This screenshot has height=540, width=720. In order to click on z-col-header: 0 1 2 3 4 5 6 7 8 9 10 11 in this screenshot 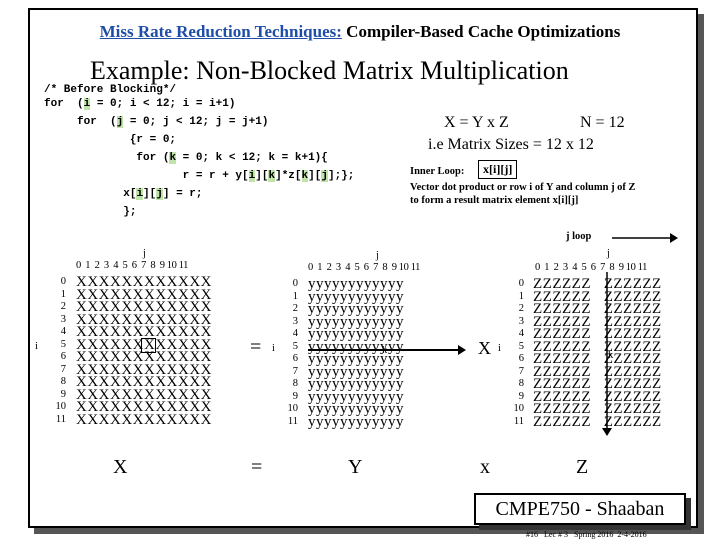, I will do `click(591, 267)`.